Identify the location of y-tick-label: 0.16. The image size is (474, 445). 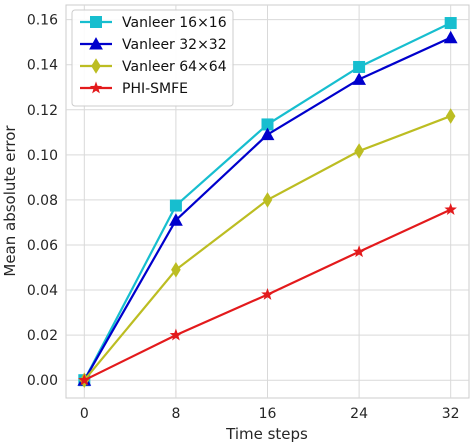
(42, 21).